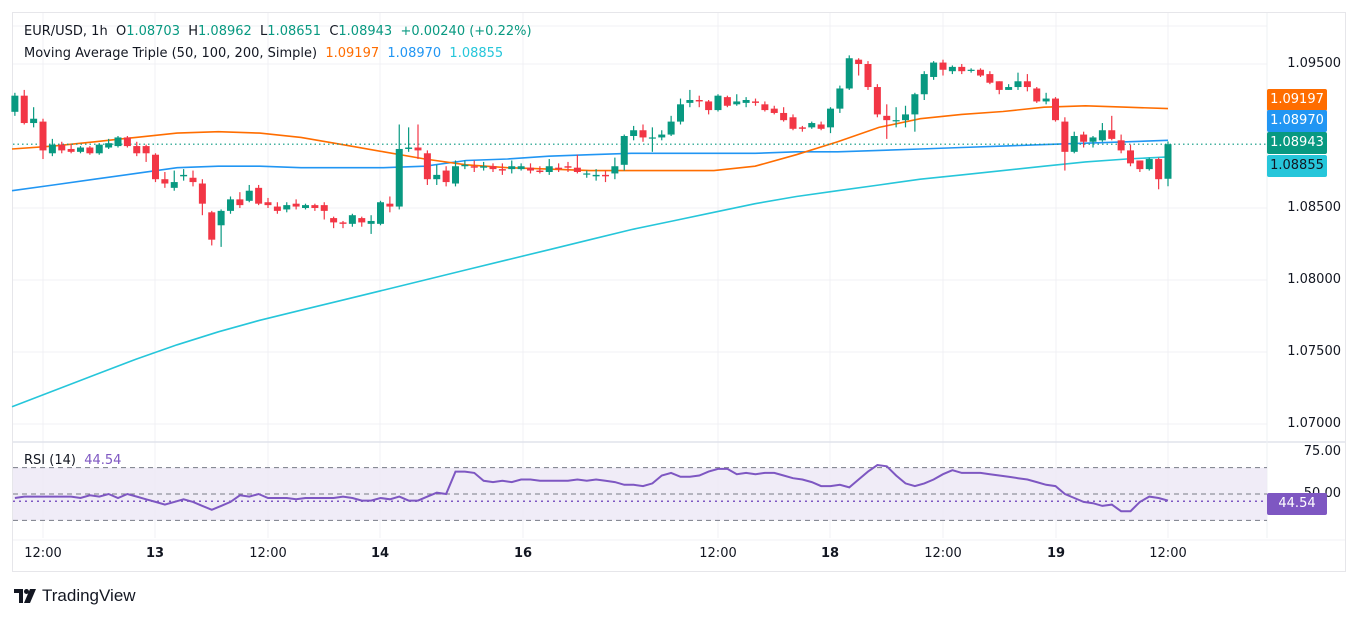 Image resolution: width=1359 pixels, height=619 pixels. Describe the element at coordinates (830, 553) in the screenshot. I see `time-tick: 18` at that location.